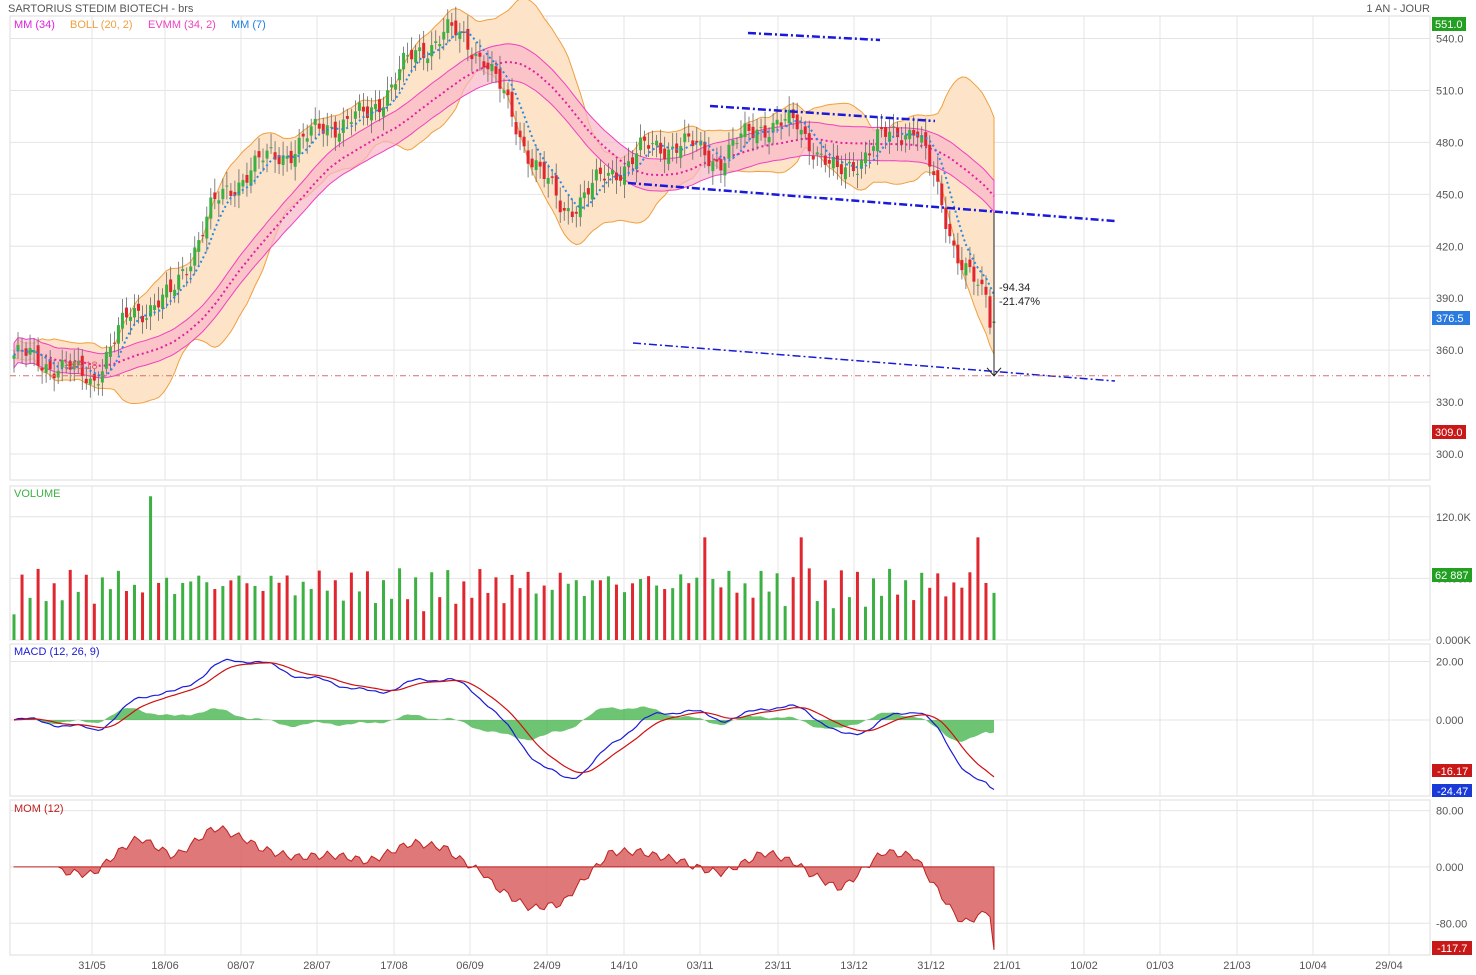 The image size is (1476, 975). I want to click on price-tick-label: 300.0, so click(1450, 455).